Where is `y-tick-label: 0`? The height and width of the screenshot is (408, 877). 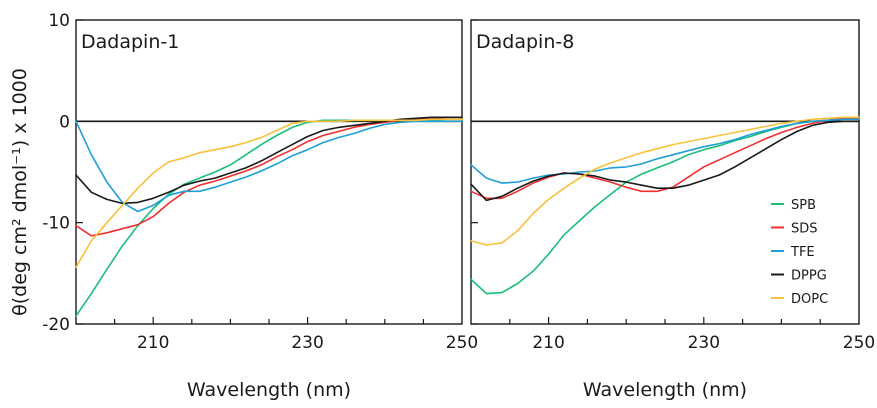 y-tick-label: 0 is located at coordinates (64, 122).